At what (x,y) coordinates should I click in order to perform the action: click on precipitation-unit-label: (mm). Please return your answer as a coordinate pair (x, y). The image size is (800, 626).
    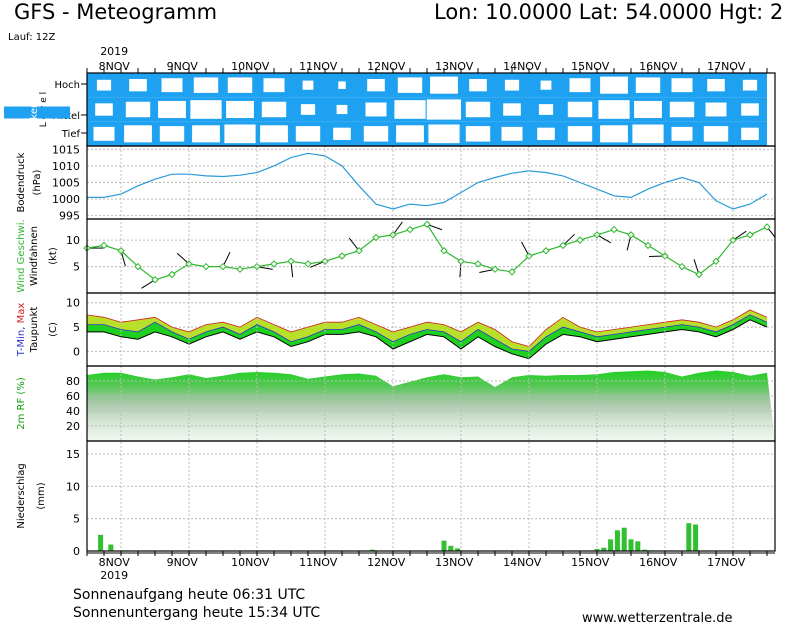
    Looking at the image, I should click on (41, 495).